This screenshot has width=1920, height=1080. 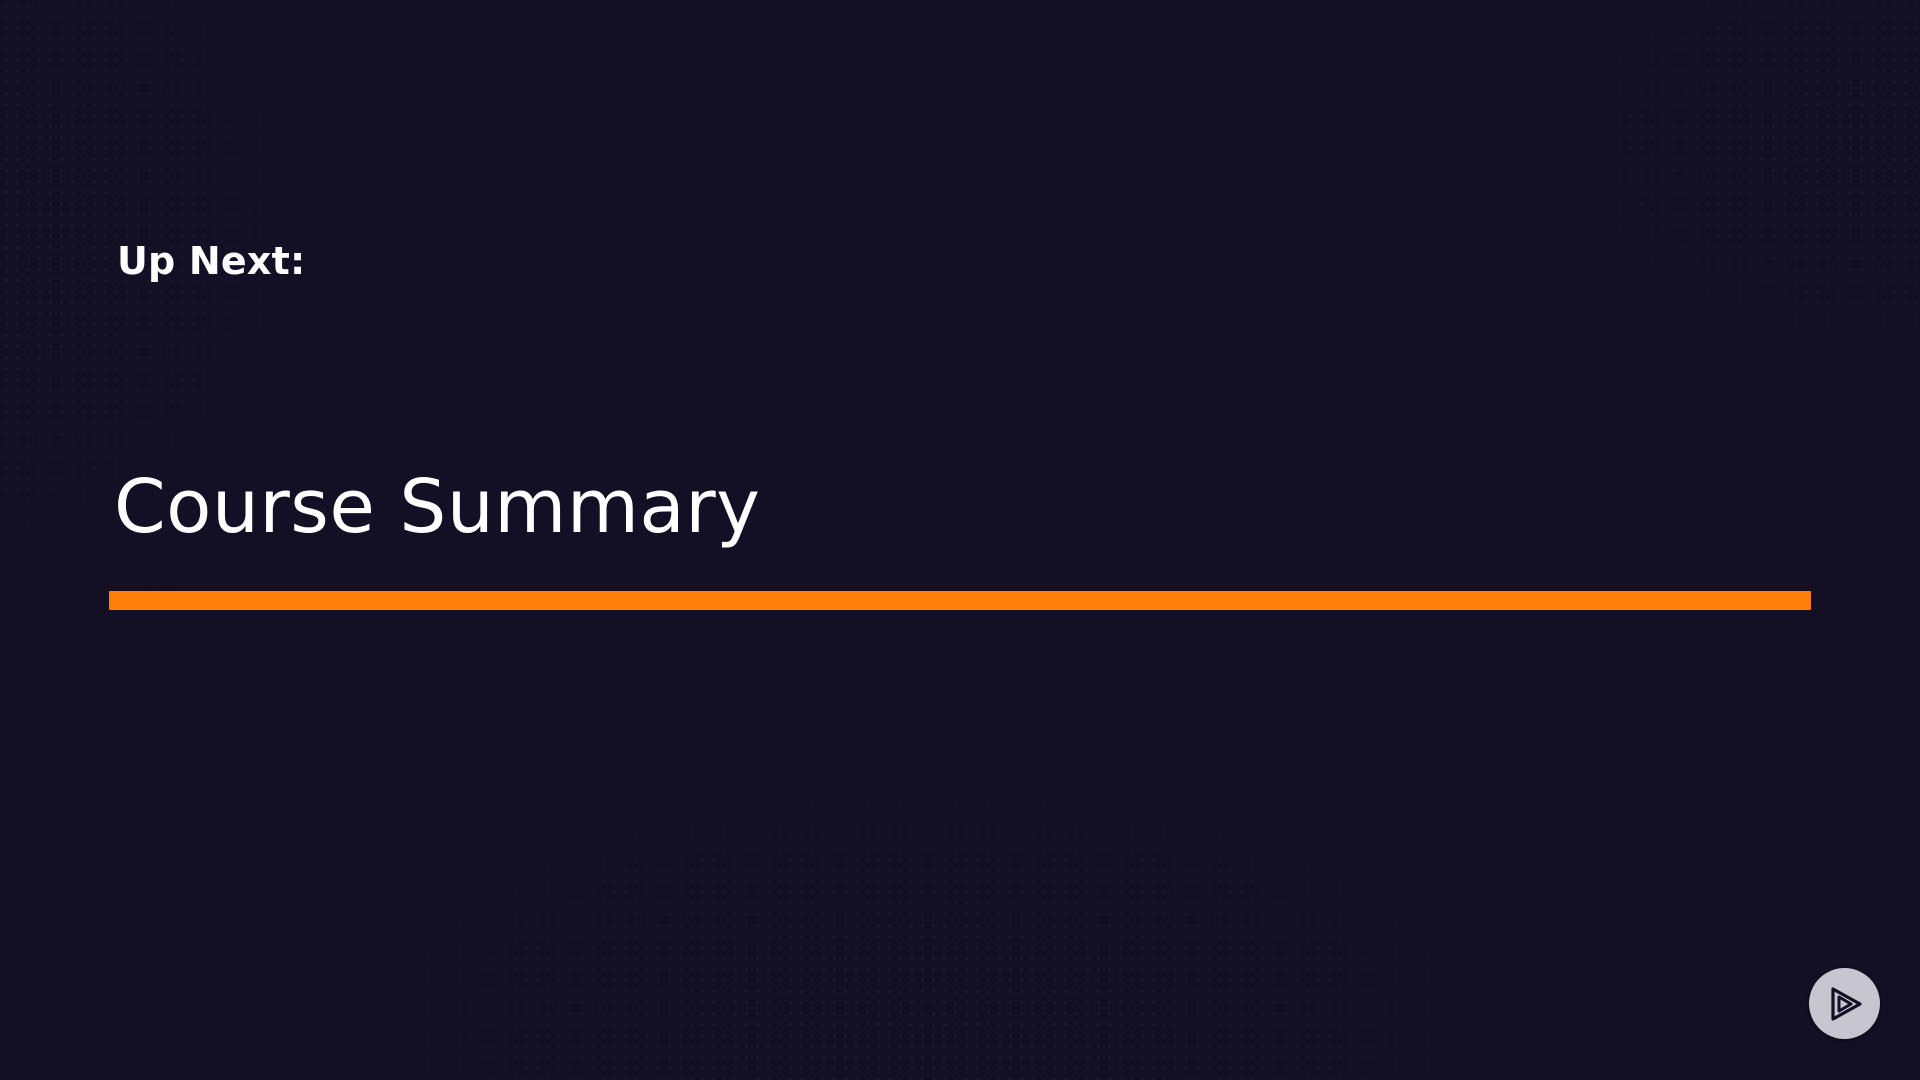 What do you see at coordinates (211, 261) in the screenshot?
I see `up-next-label: Up Next:` at bounding box center [211, 261].